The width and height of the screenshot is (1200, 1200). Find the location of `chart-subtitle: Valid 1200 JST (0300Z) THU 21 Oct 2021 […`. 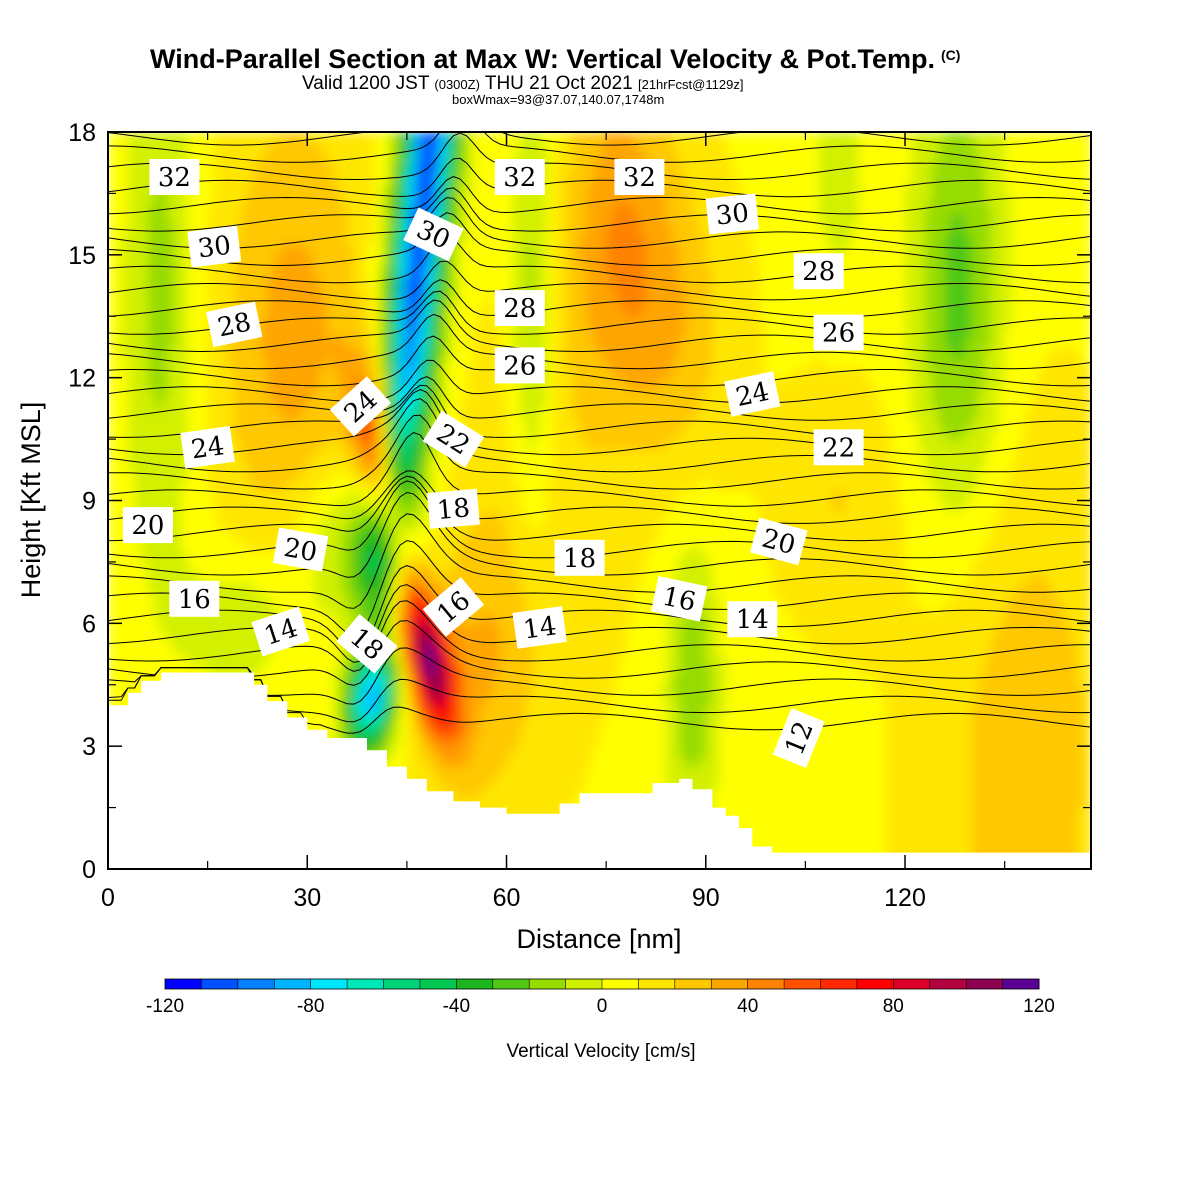

chart-subtitle: Valid 1200 JST (0300Z) THU 21 Oct 2021 [… is located at coordinates (522, 84).